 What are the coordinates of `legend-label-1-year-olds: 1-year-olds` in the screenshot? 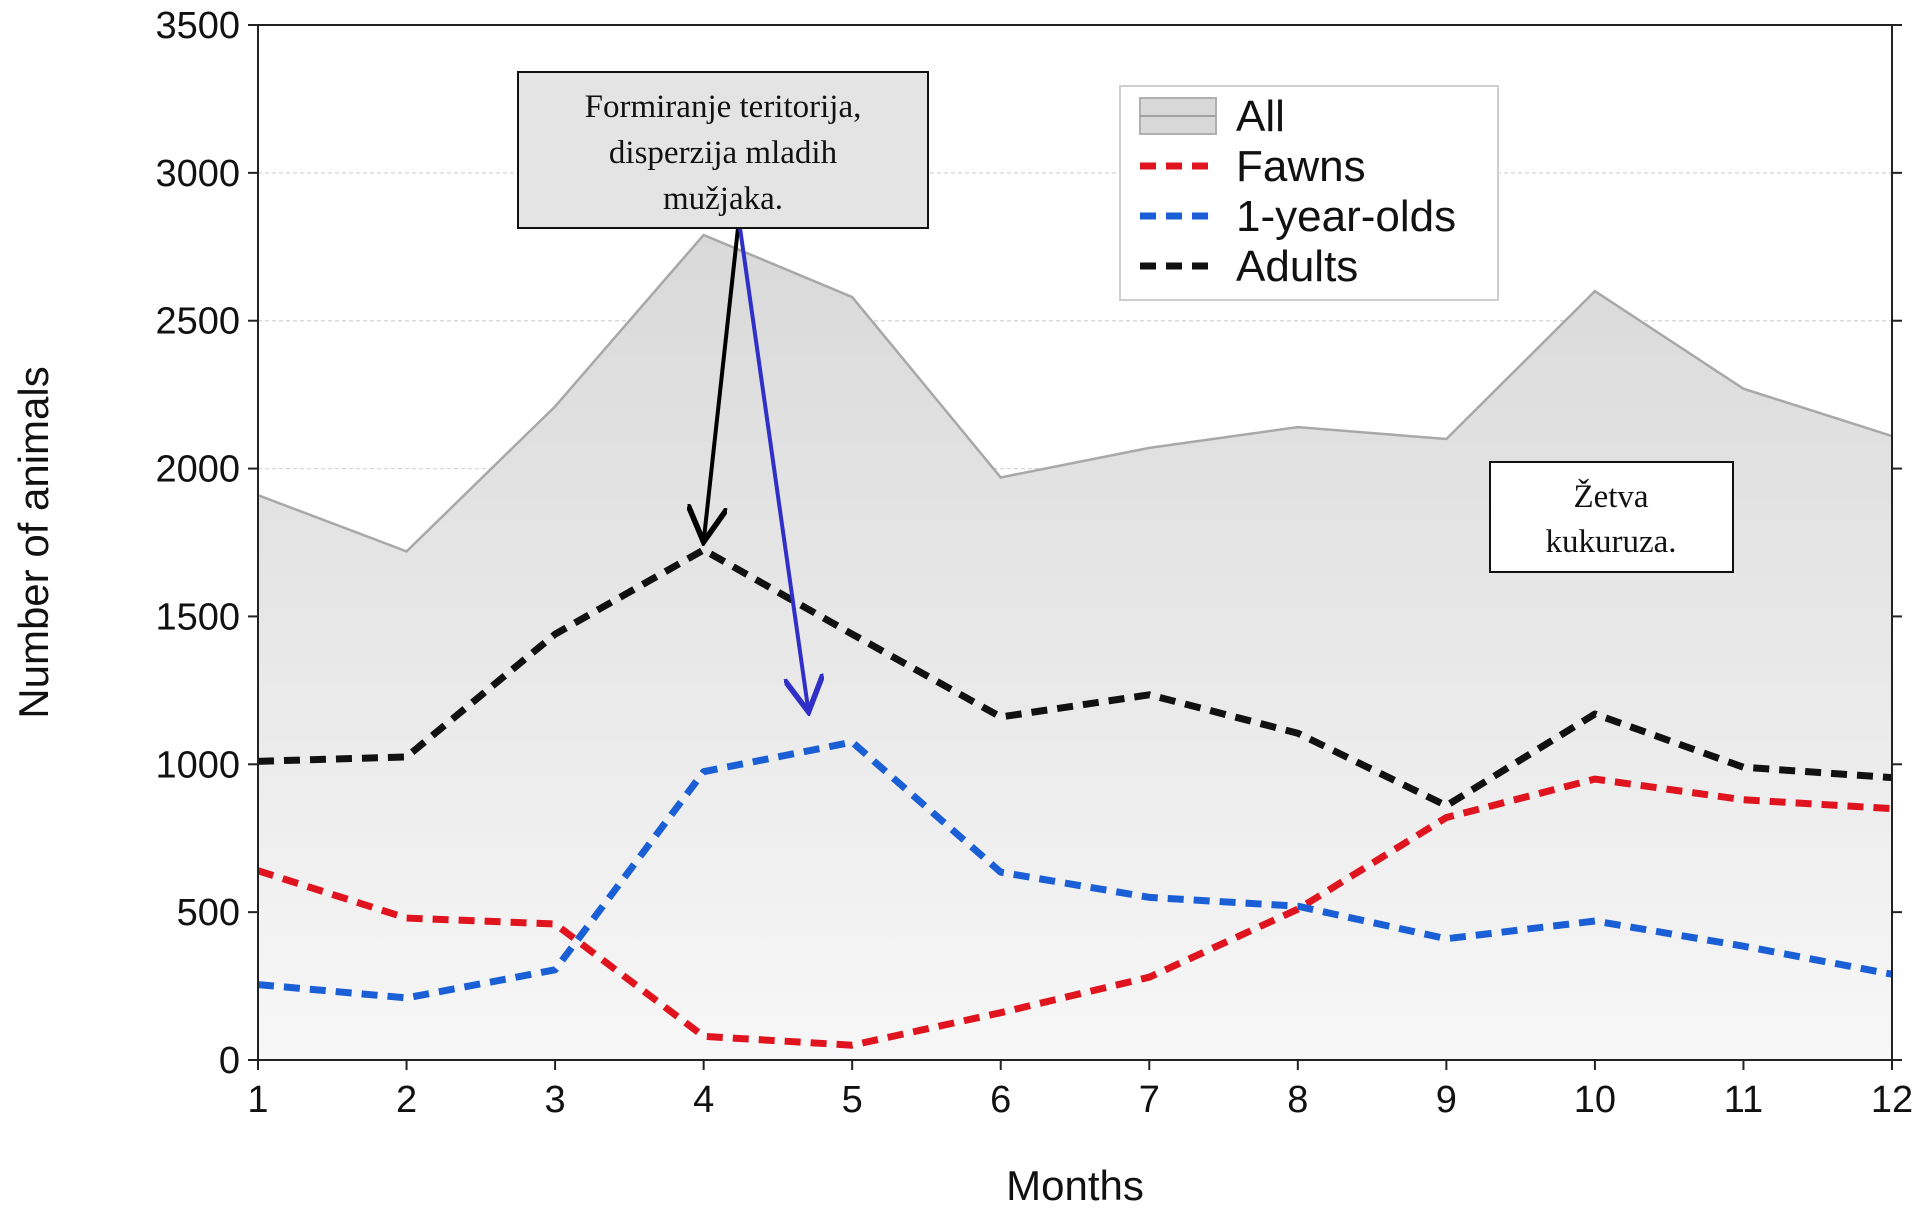 It's located at (1346, 216).